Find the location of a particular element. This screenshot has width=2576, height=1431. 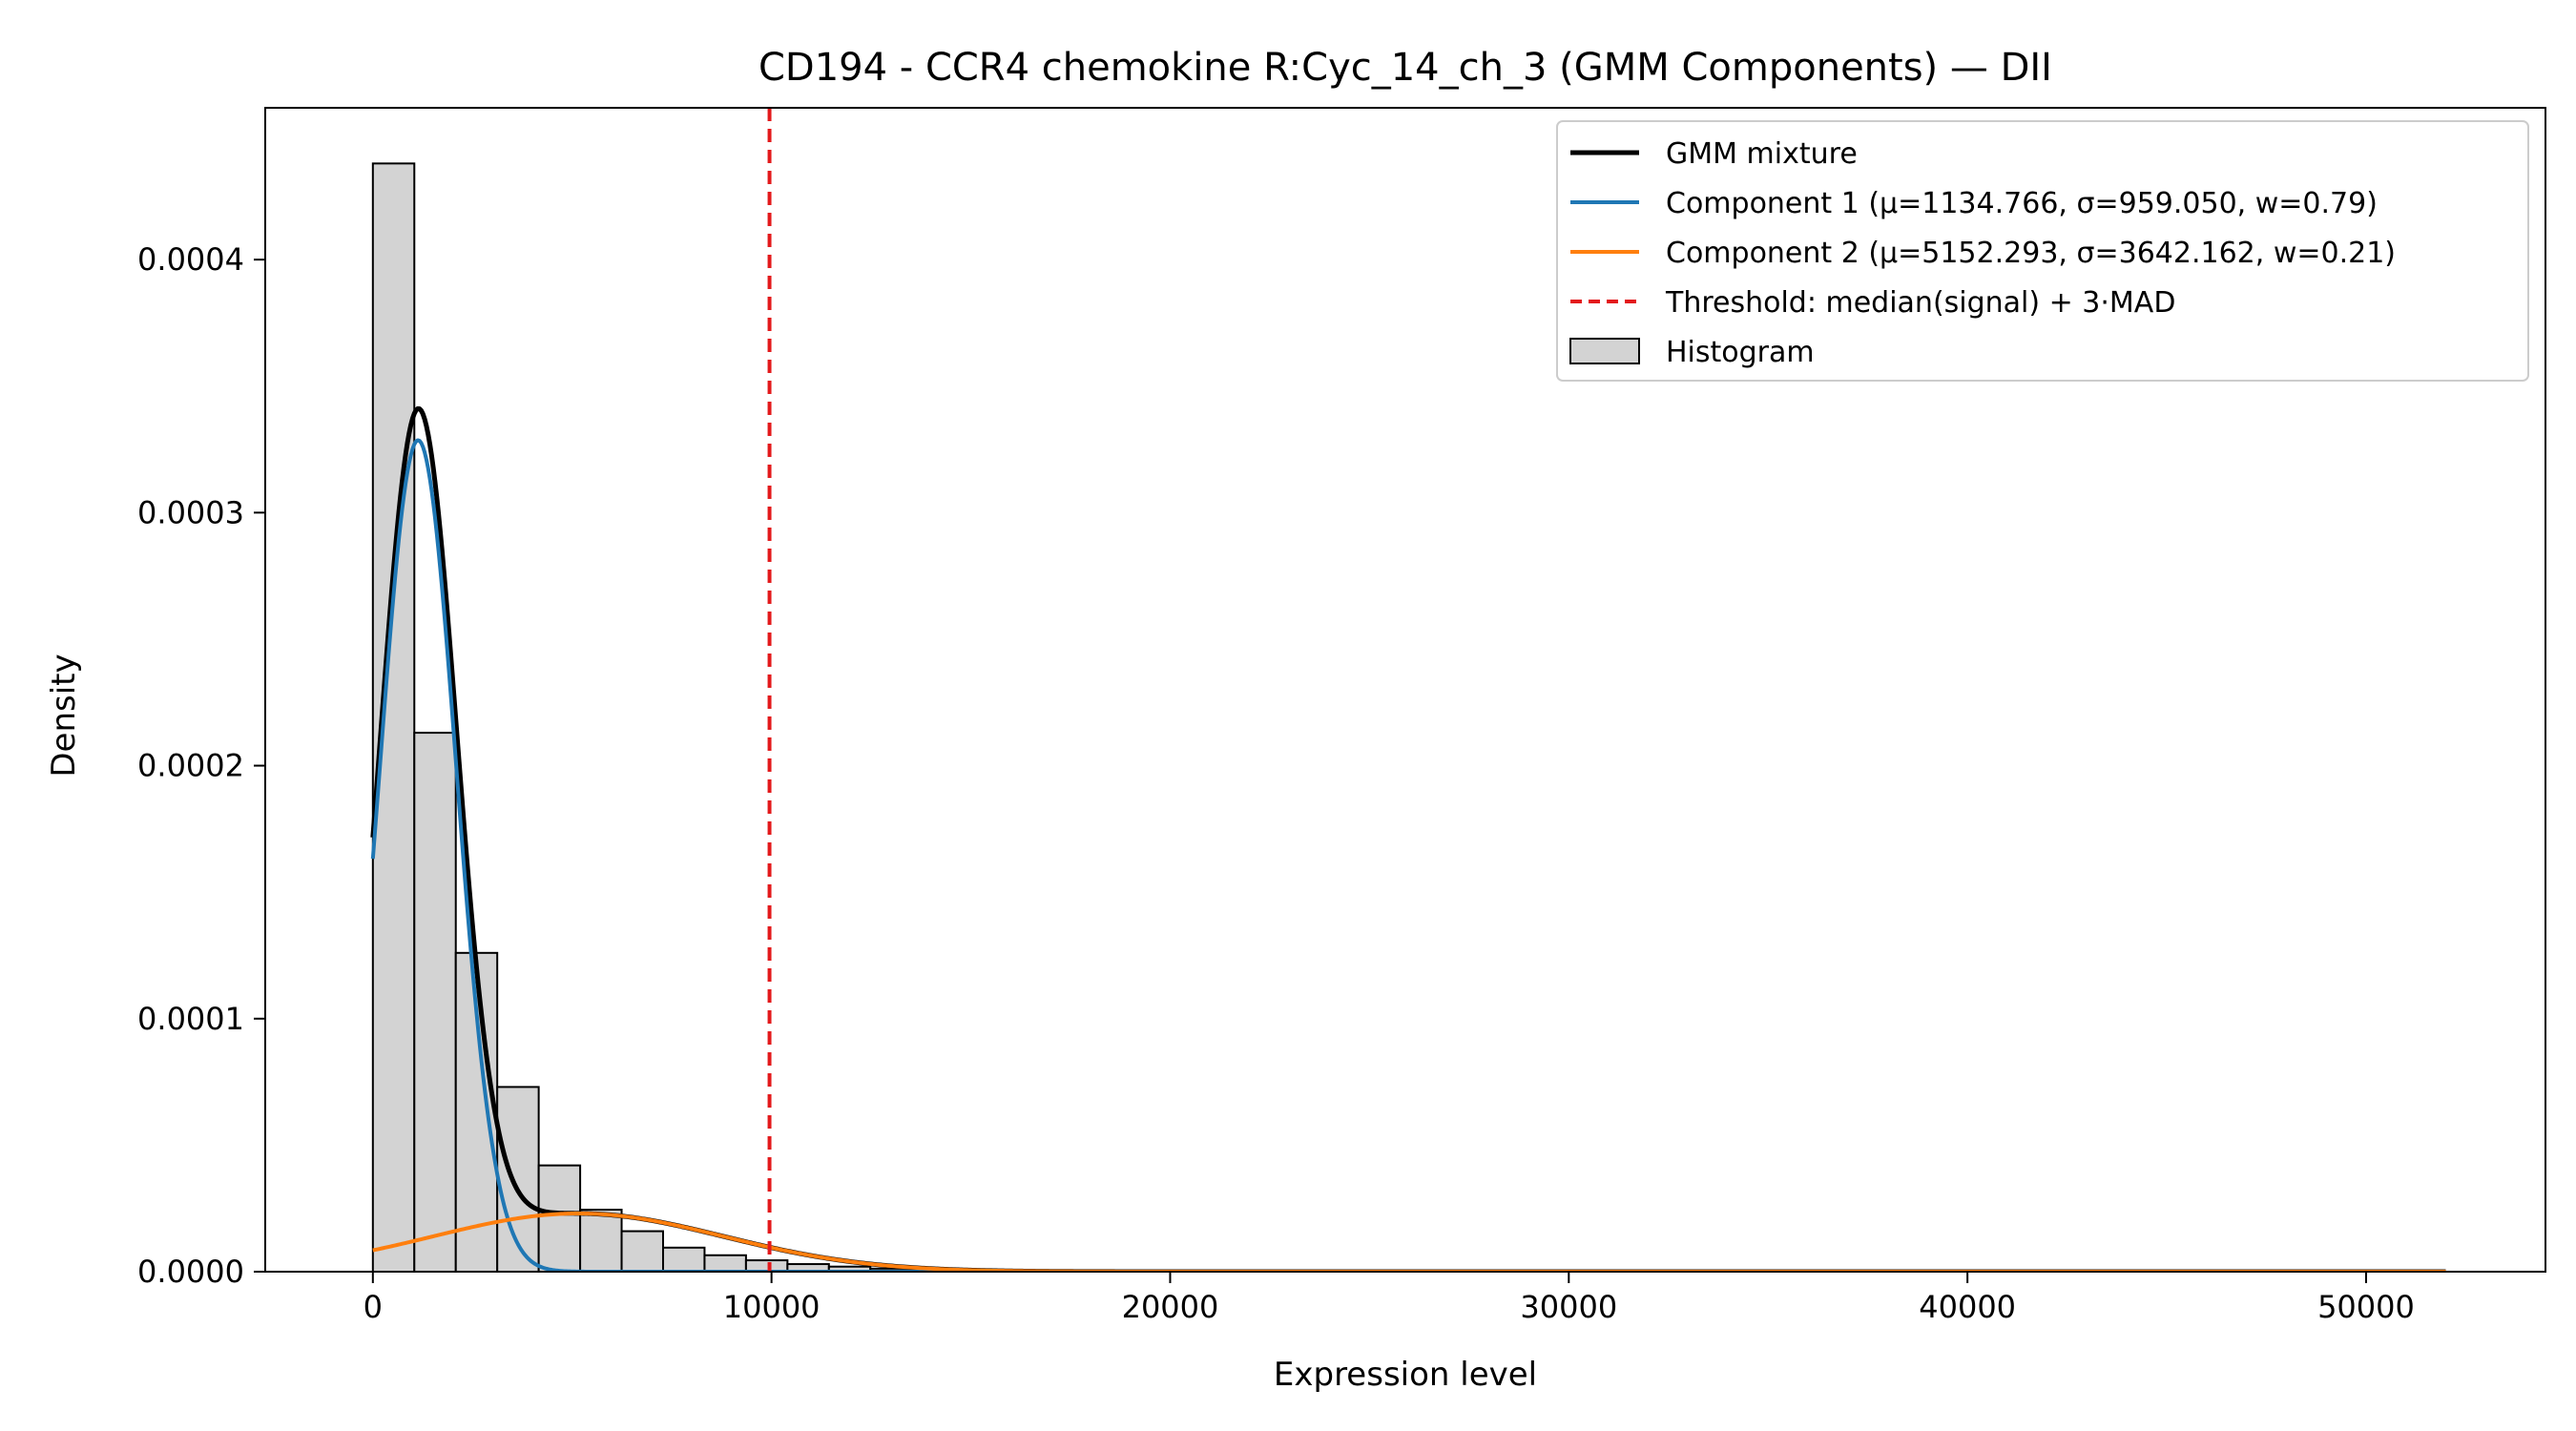

y-tick-label: 0.0001 is located at coordinates (190, 1019).